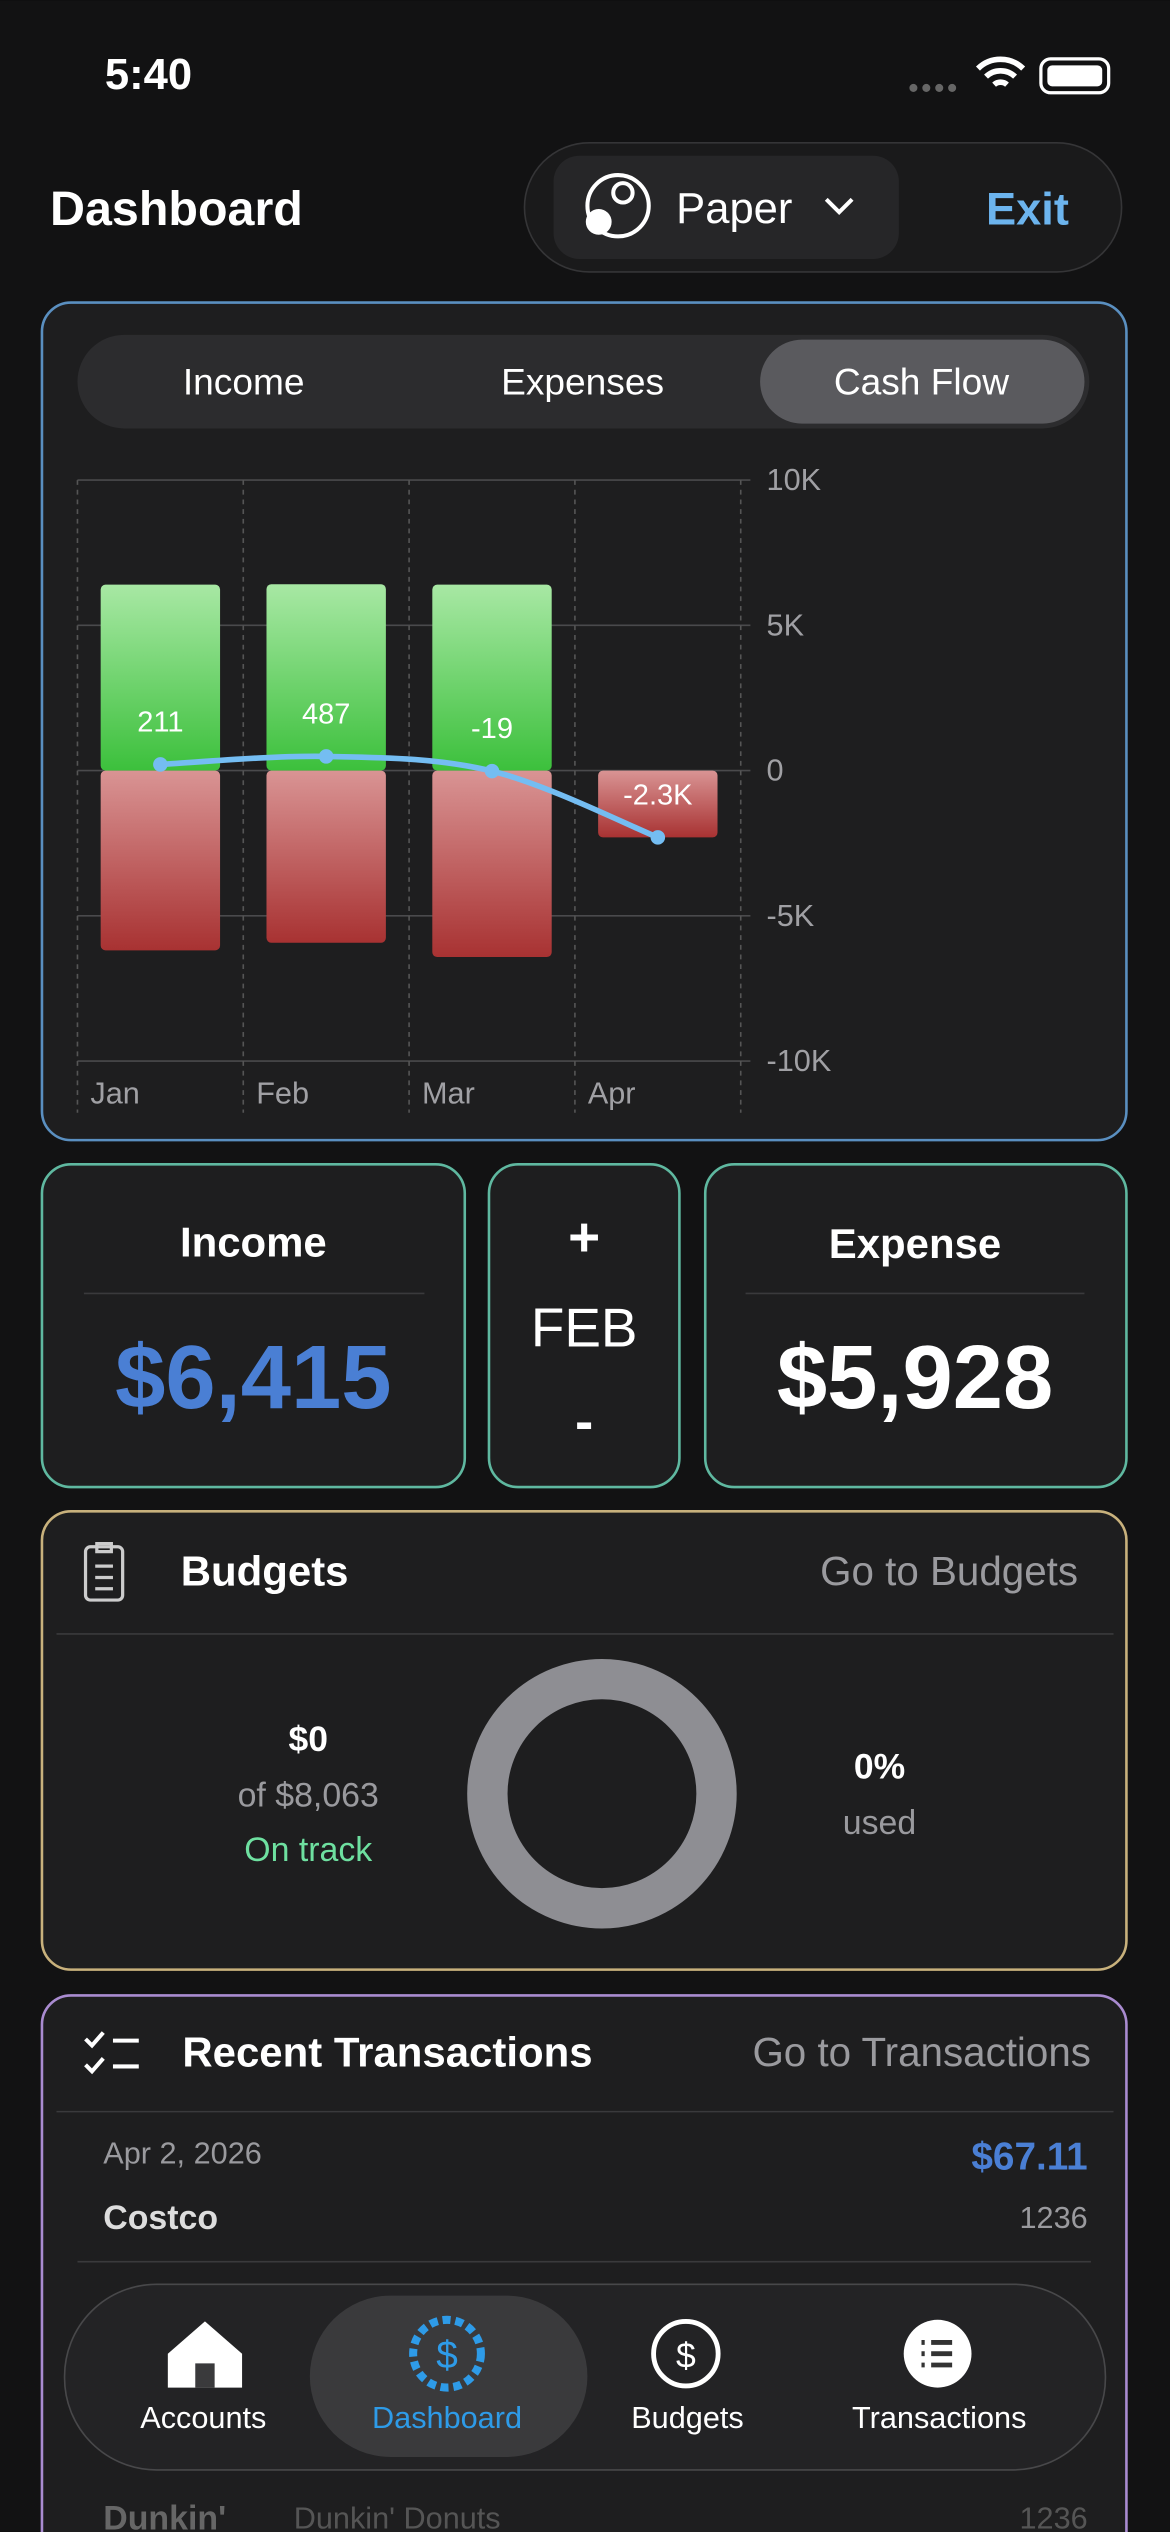 The width and height of the screenshot is (1170, 2532). I want to click on x-tick-label: Jan, so click(114, 1093).